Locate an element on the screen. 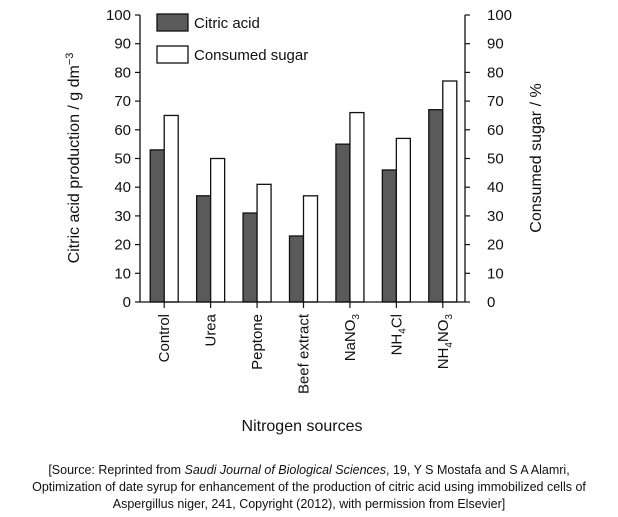 The width and height of the screenshot is (618, 517). left-tick-label: 30 is located at coordinates (122, 216).